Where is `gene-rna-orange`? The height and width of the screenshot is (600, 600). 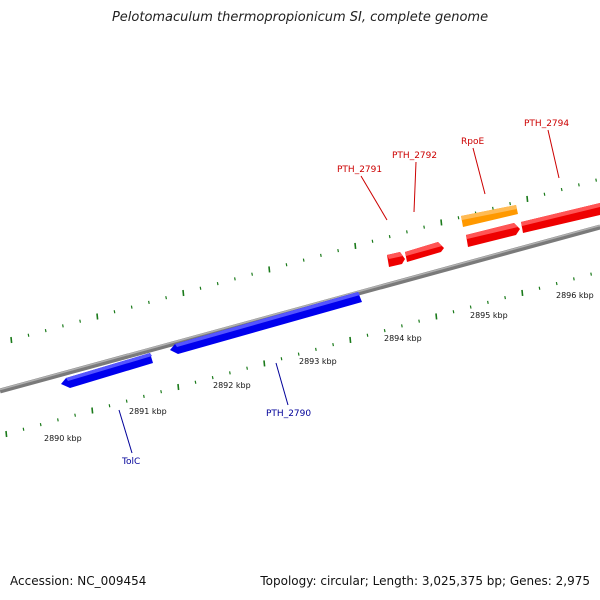
gene-rna-orange is located at coordinates (489, 216).